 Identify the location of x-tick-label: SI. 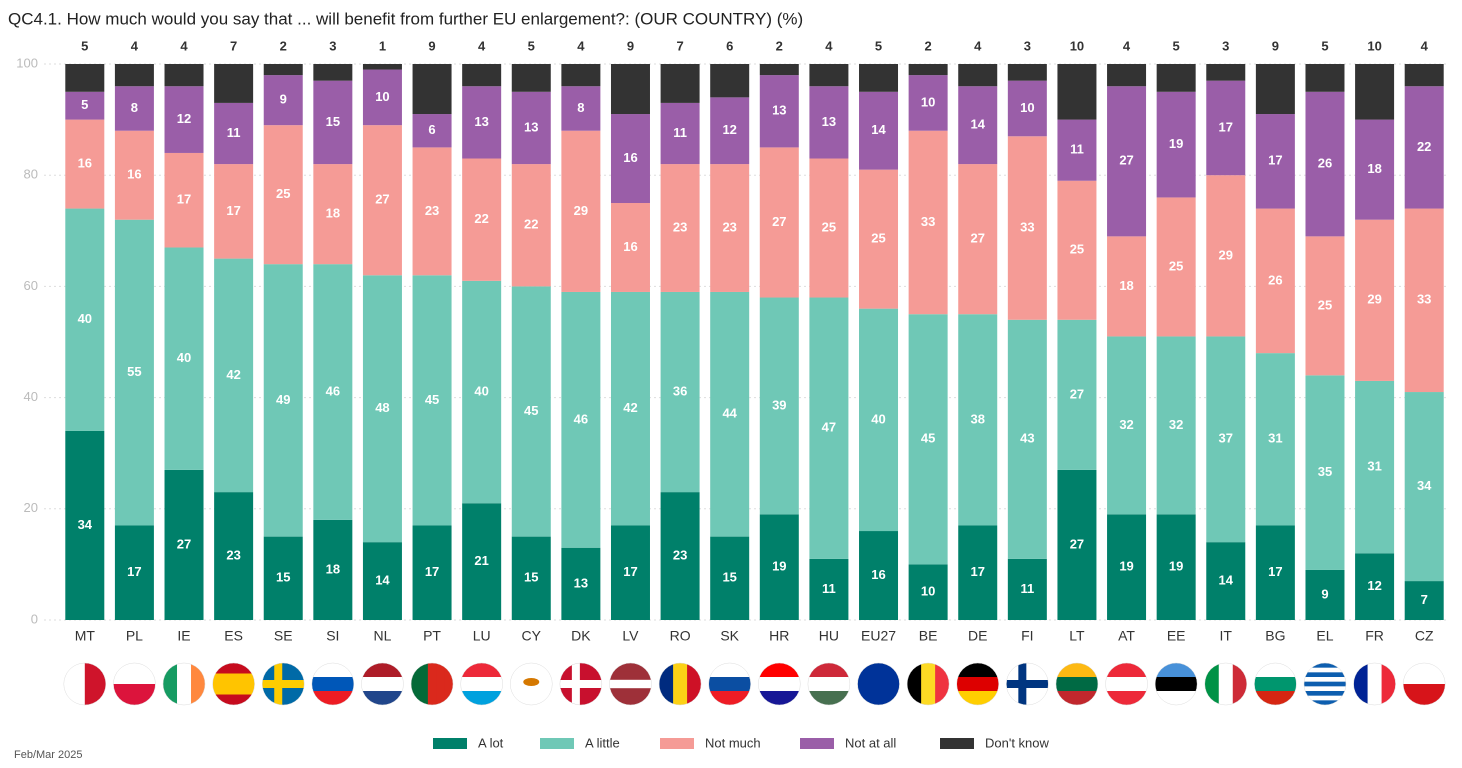
(332, 636).